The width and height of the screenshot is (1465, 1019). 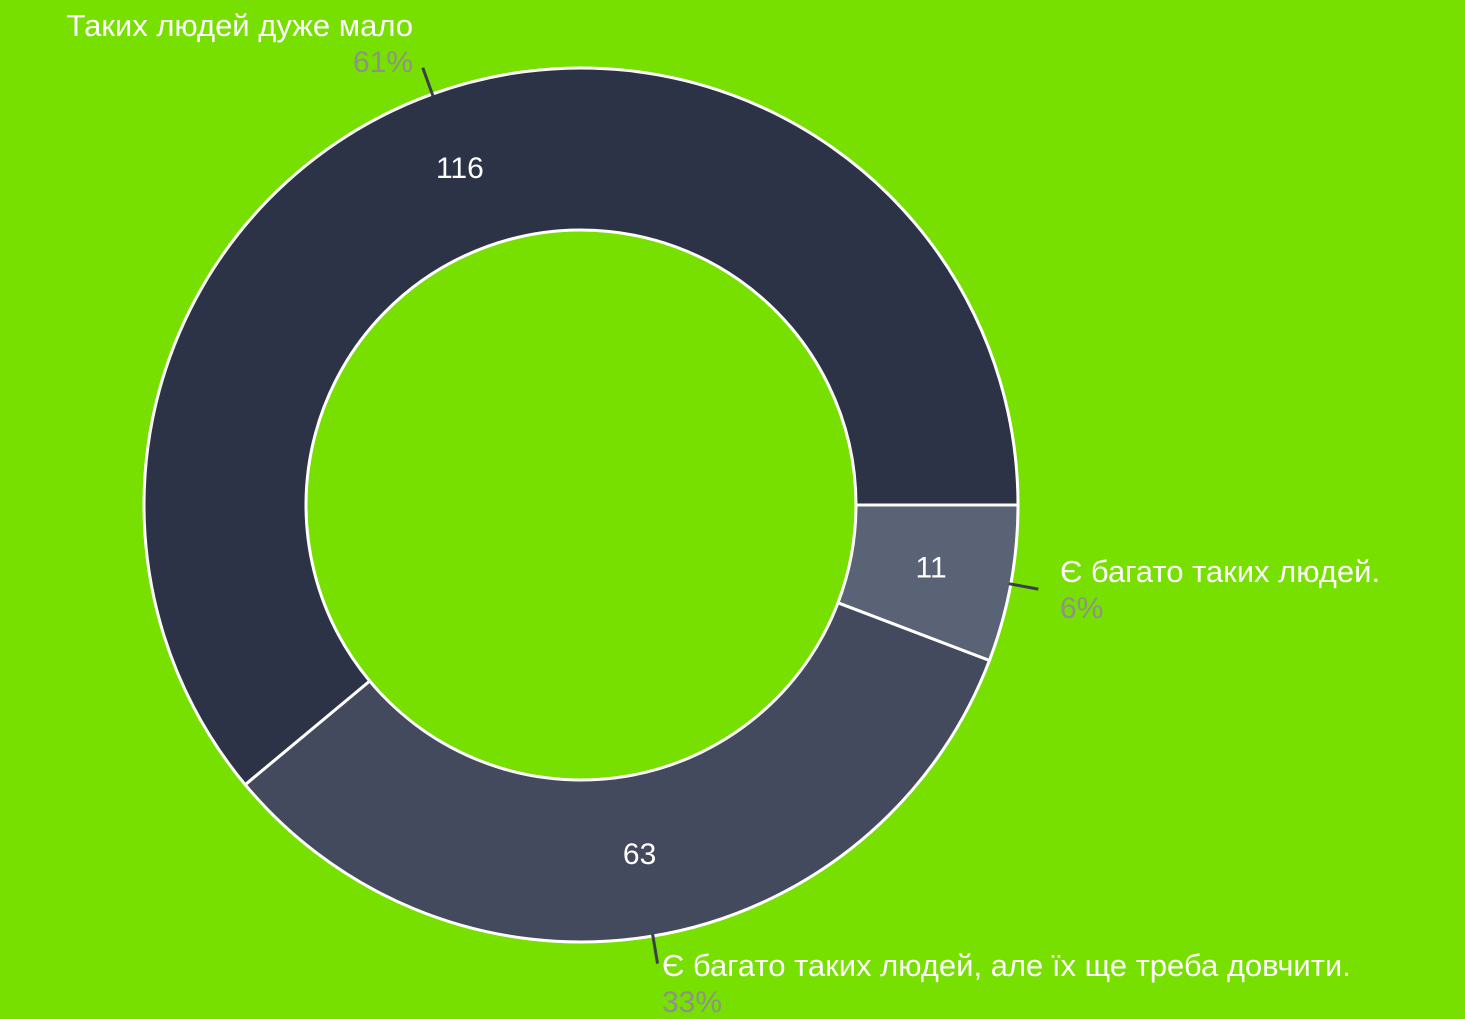 I want to click on value-label: 116, so click(x=460, y=168).